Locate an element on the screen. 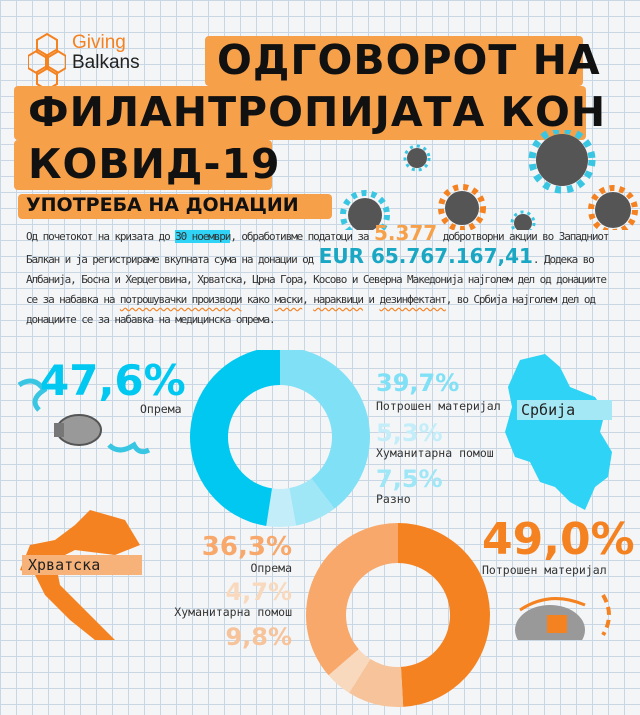  face-mask-illustration is located at coordinates (563, 616).